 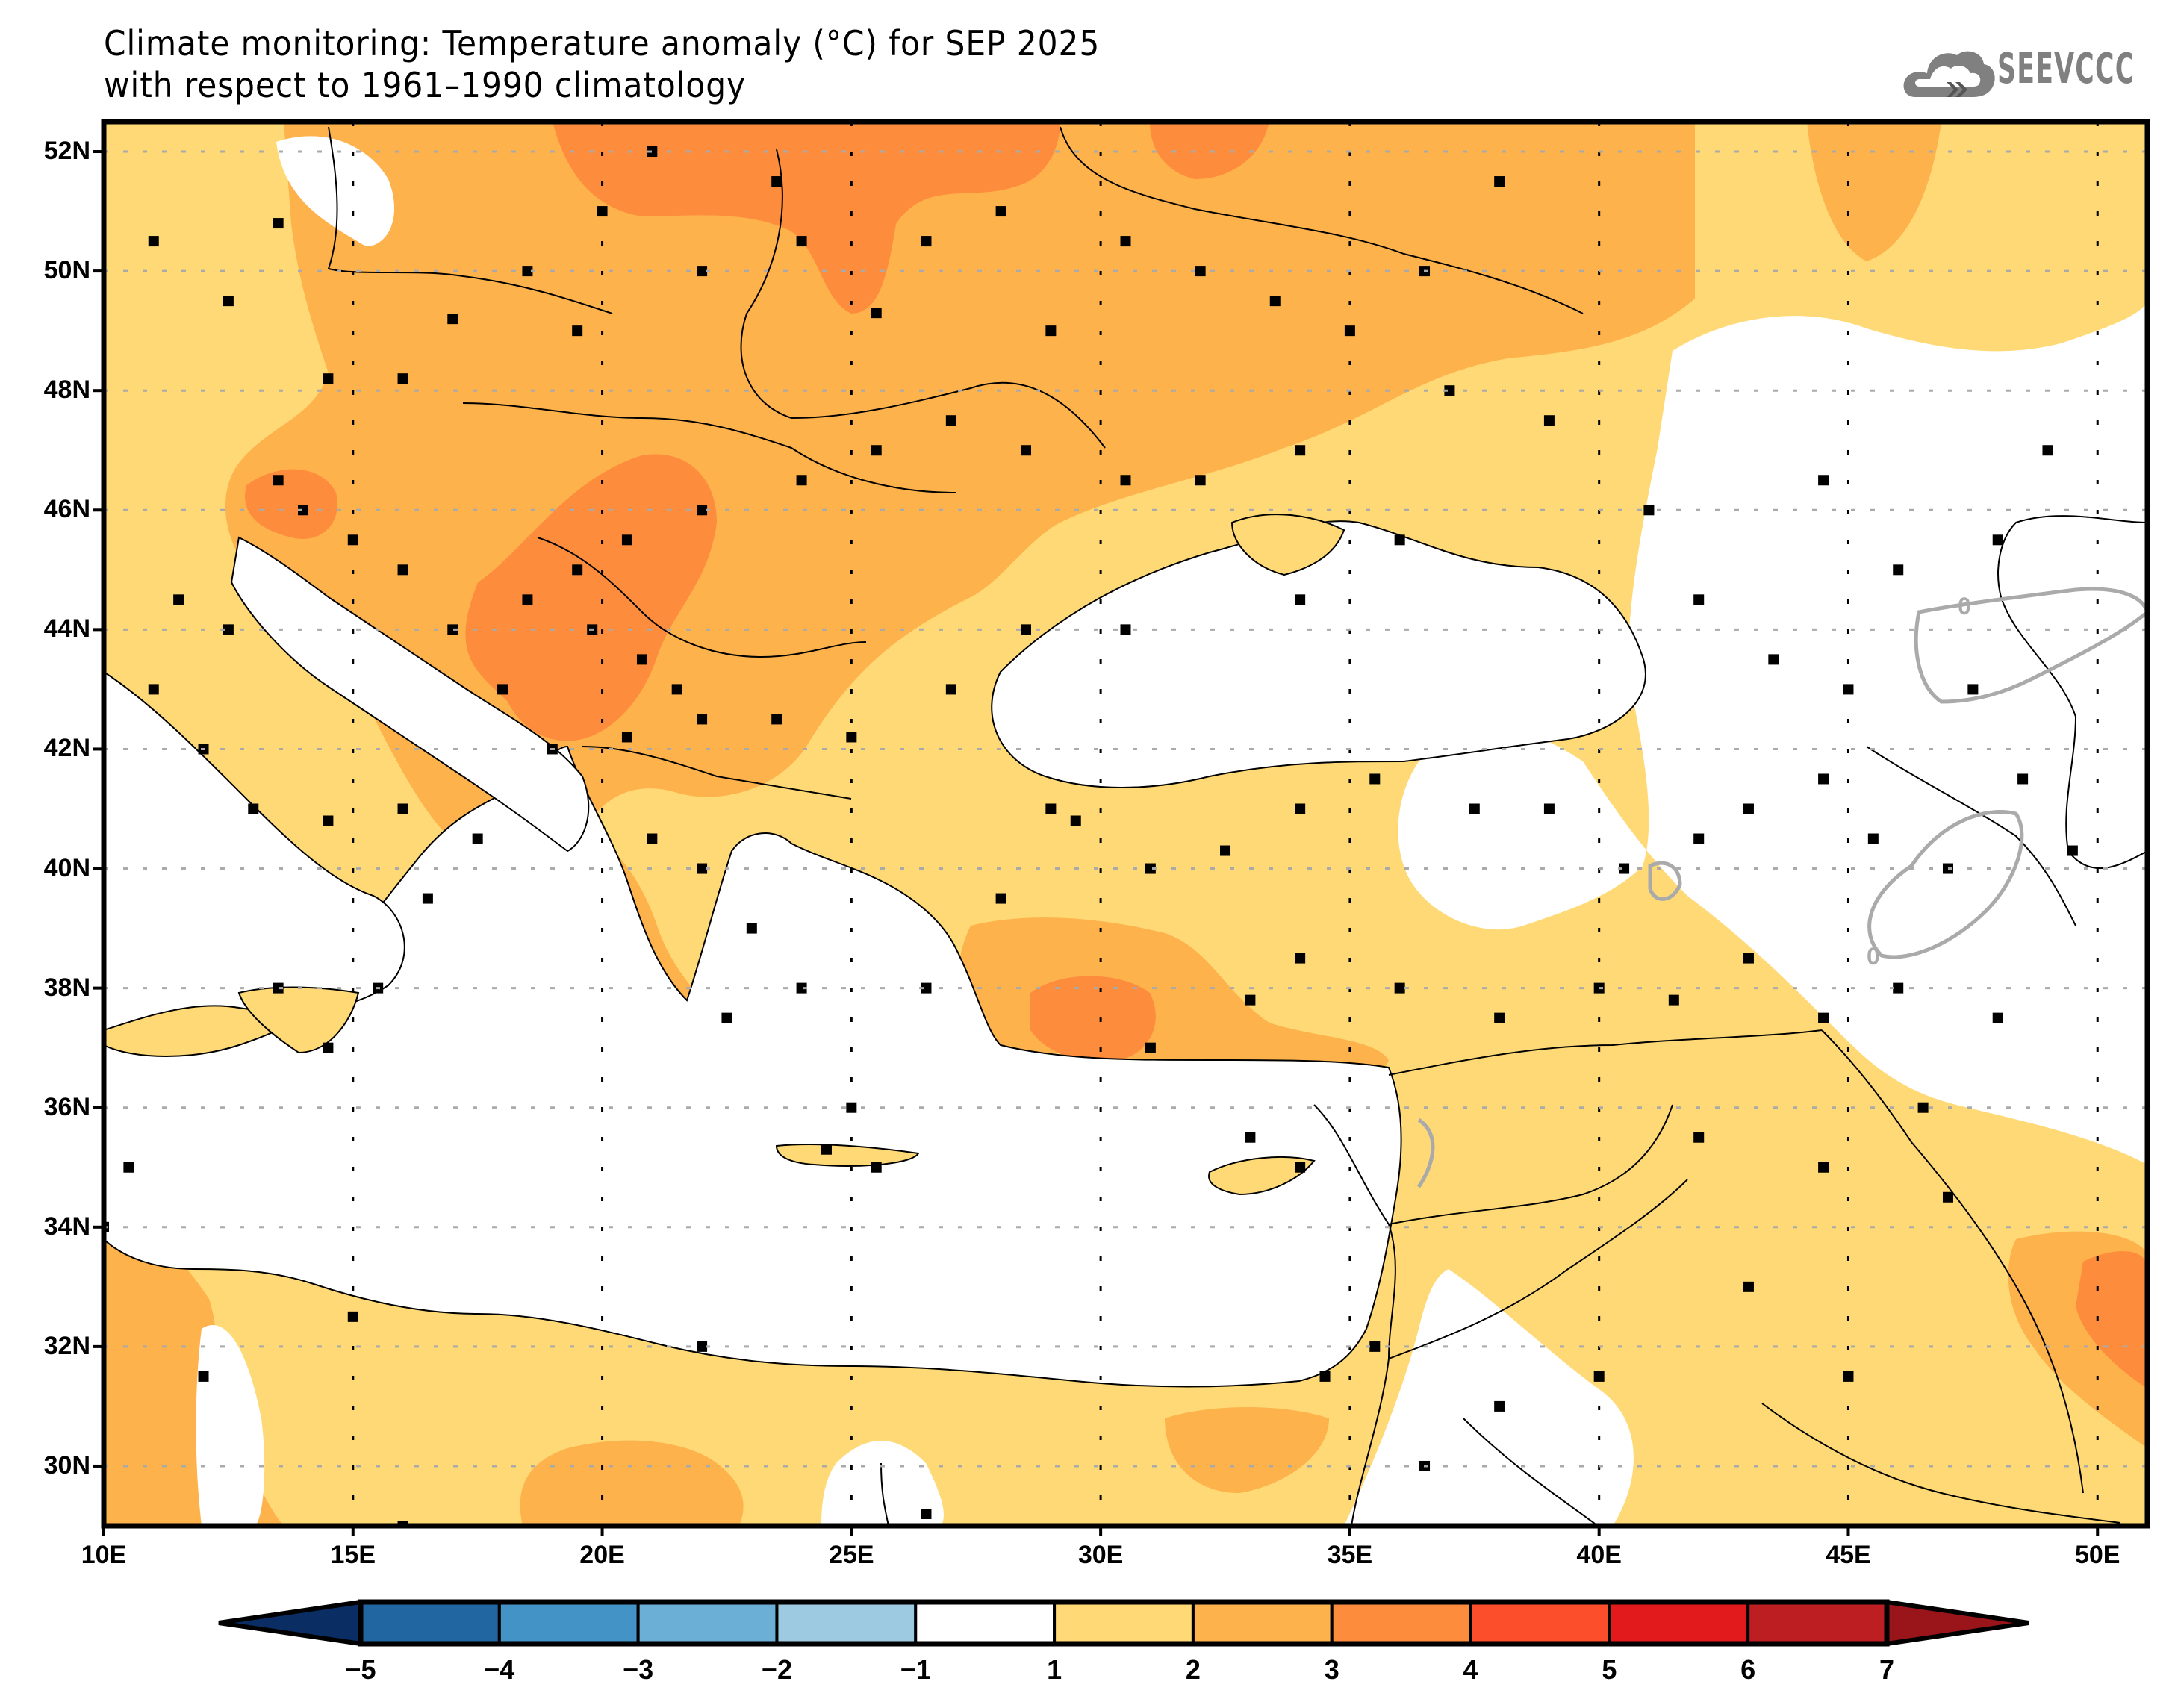 What do you see at coordinates (1247, 1450) in the screenshot?
I see `anomaly-field-2-3-egypt` at bounding box center [1247, 1450].